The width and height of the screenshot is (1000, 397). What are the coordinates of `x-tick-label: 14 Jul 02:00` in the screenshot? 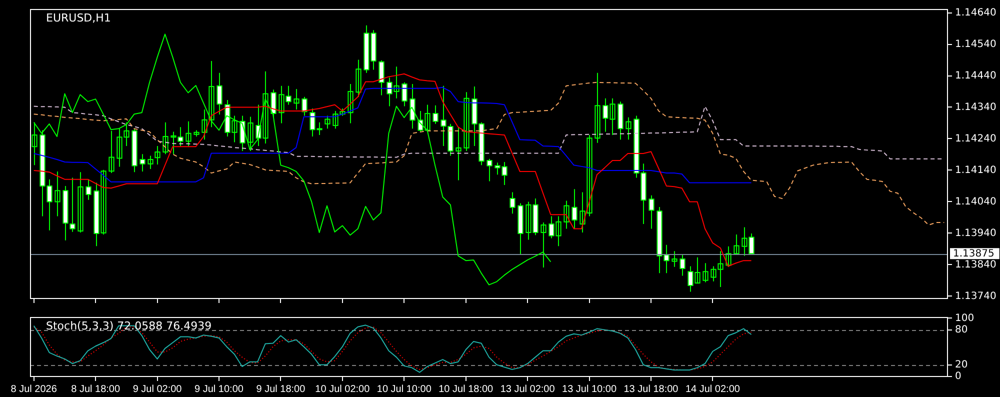 It's located at (712, 389).